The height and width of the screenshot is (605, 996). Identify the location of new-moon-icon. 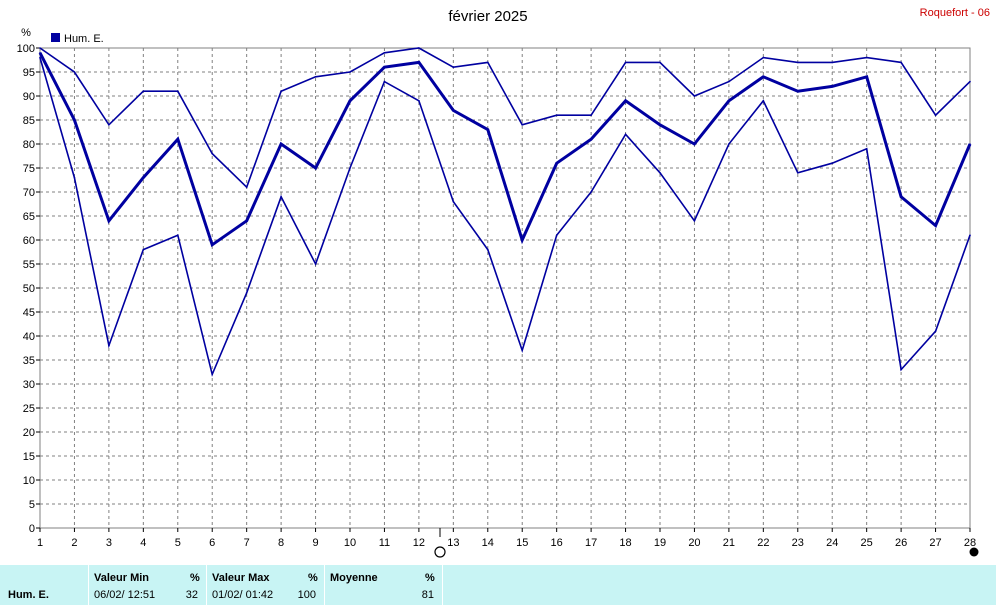
(440, 552).